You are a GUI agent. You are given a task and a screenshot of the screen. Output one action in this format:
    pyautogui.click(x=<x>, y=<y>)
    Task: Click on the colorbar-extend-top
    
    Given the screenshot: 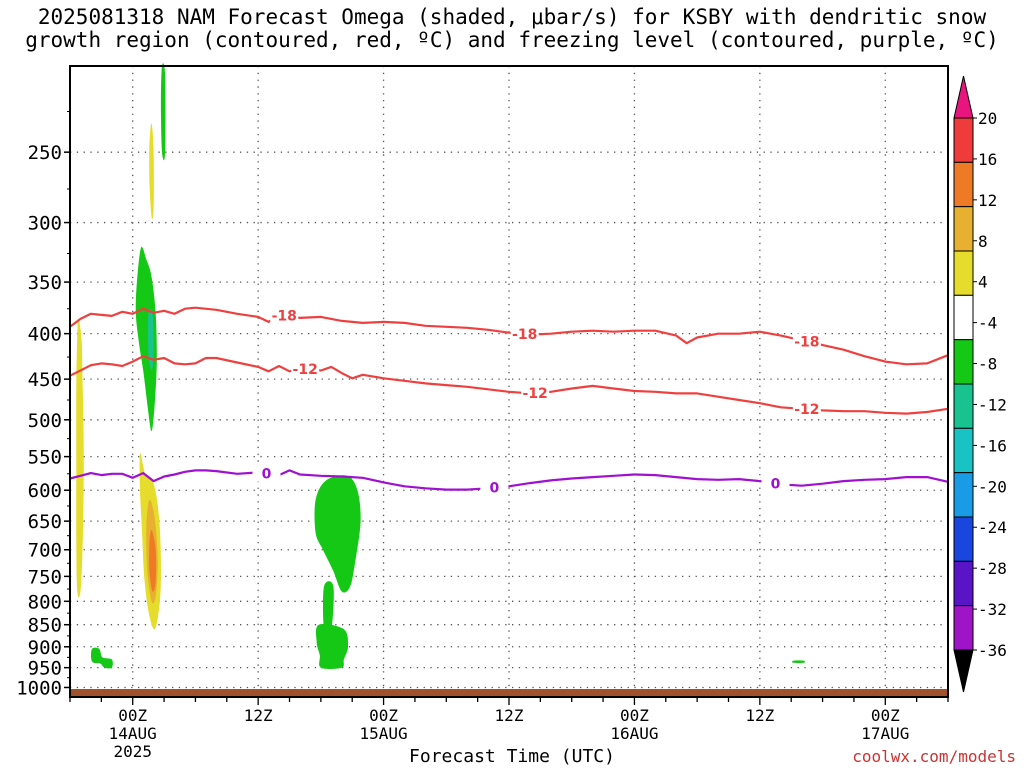 What is the action you would take?
    pyautogui.click(x=963, y=97)
    